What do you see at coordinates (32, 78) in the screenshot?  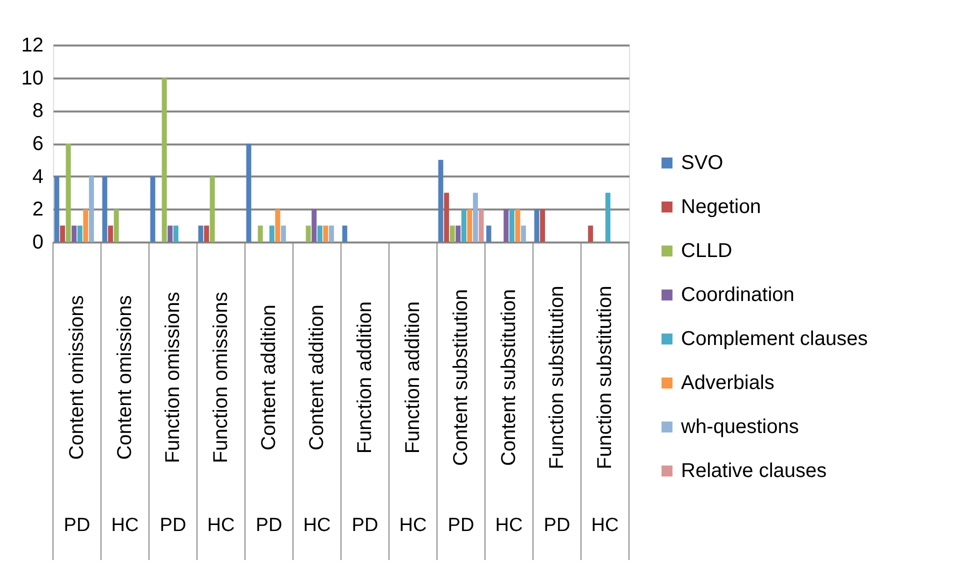 I see `y-tick-label: 10` at bounding box center [32, 78].